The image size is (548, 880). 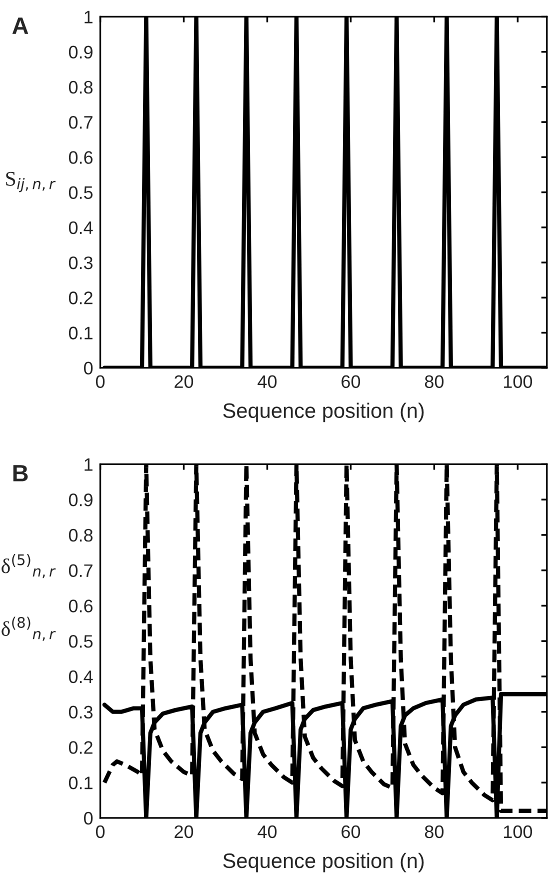 I want to click on chart-title: B, so click(x=20, y=473).